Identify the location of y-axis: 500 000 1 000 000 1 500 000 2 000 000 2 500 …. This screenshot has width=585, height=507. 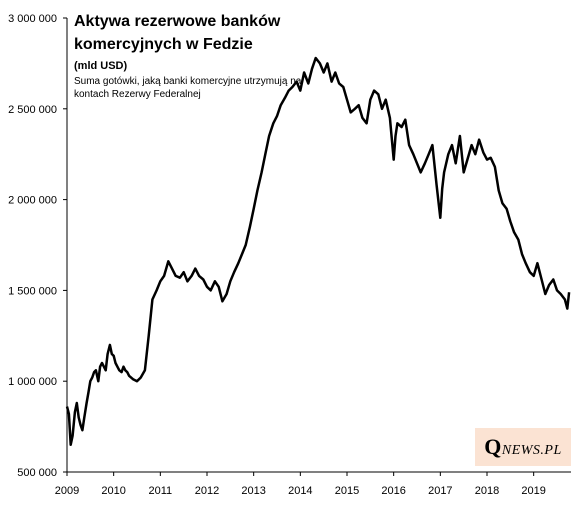
(38, 246).